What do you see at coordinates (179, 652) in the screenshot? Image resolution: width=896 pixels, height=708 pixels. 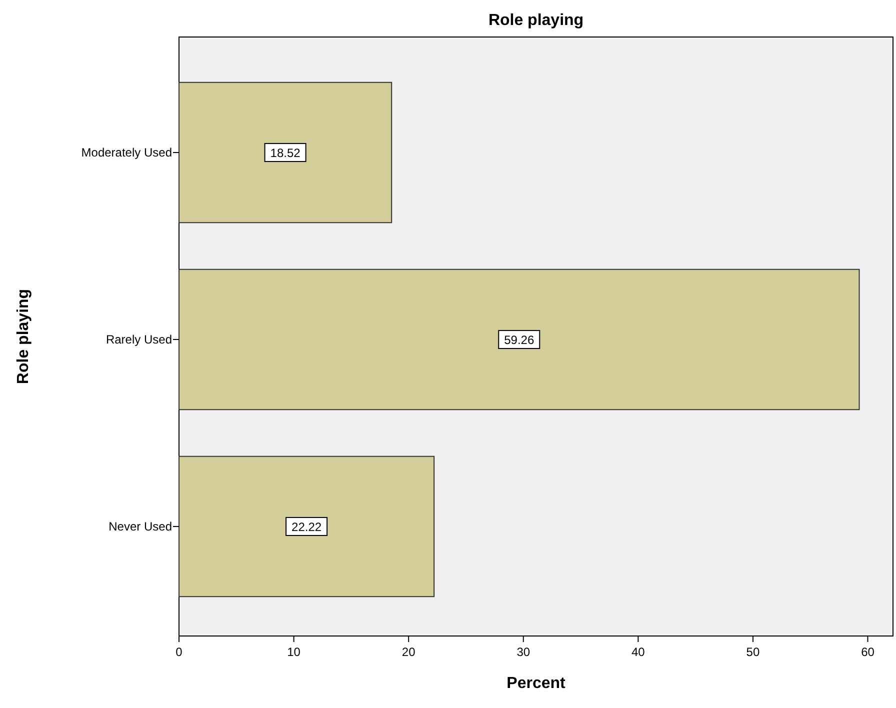 I see `x-tick-label: 0` at bounding box center [179, 652].